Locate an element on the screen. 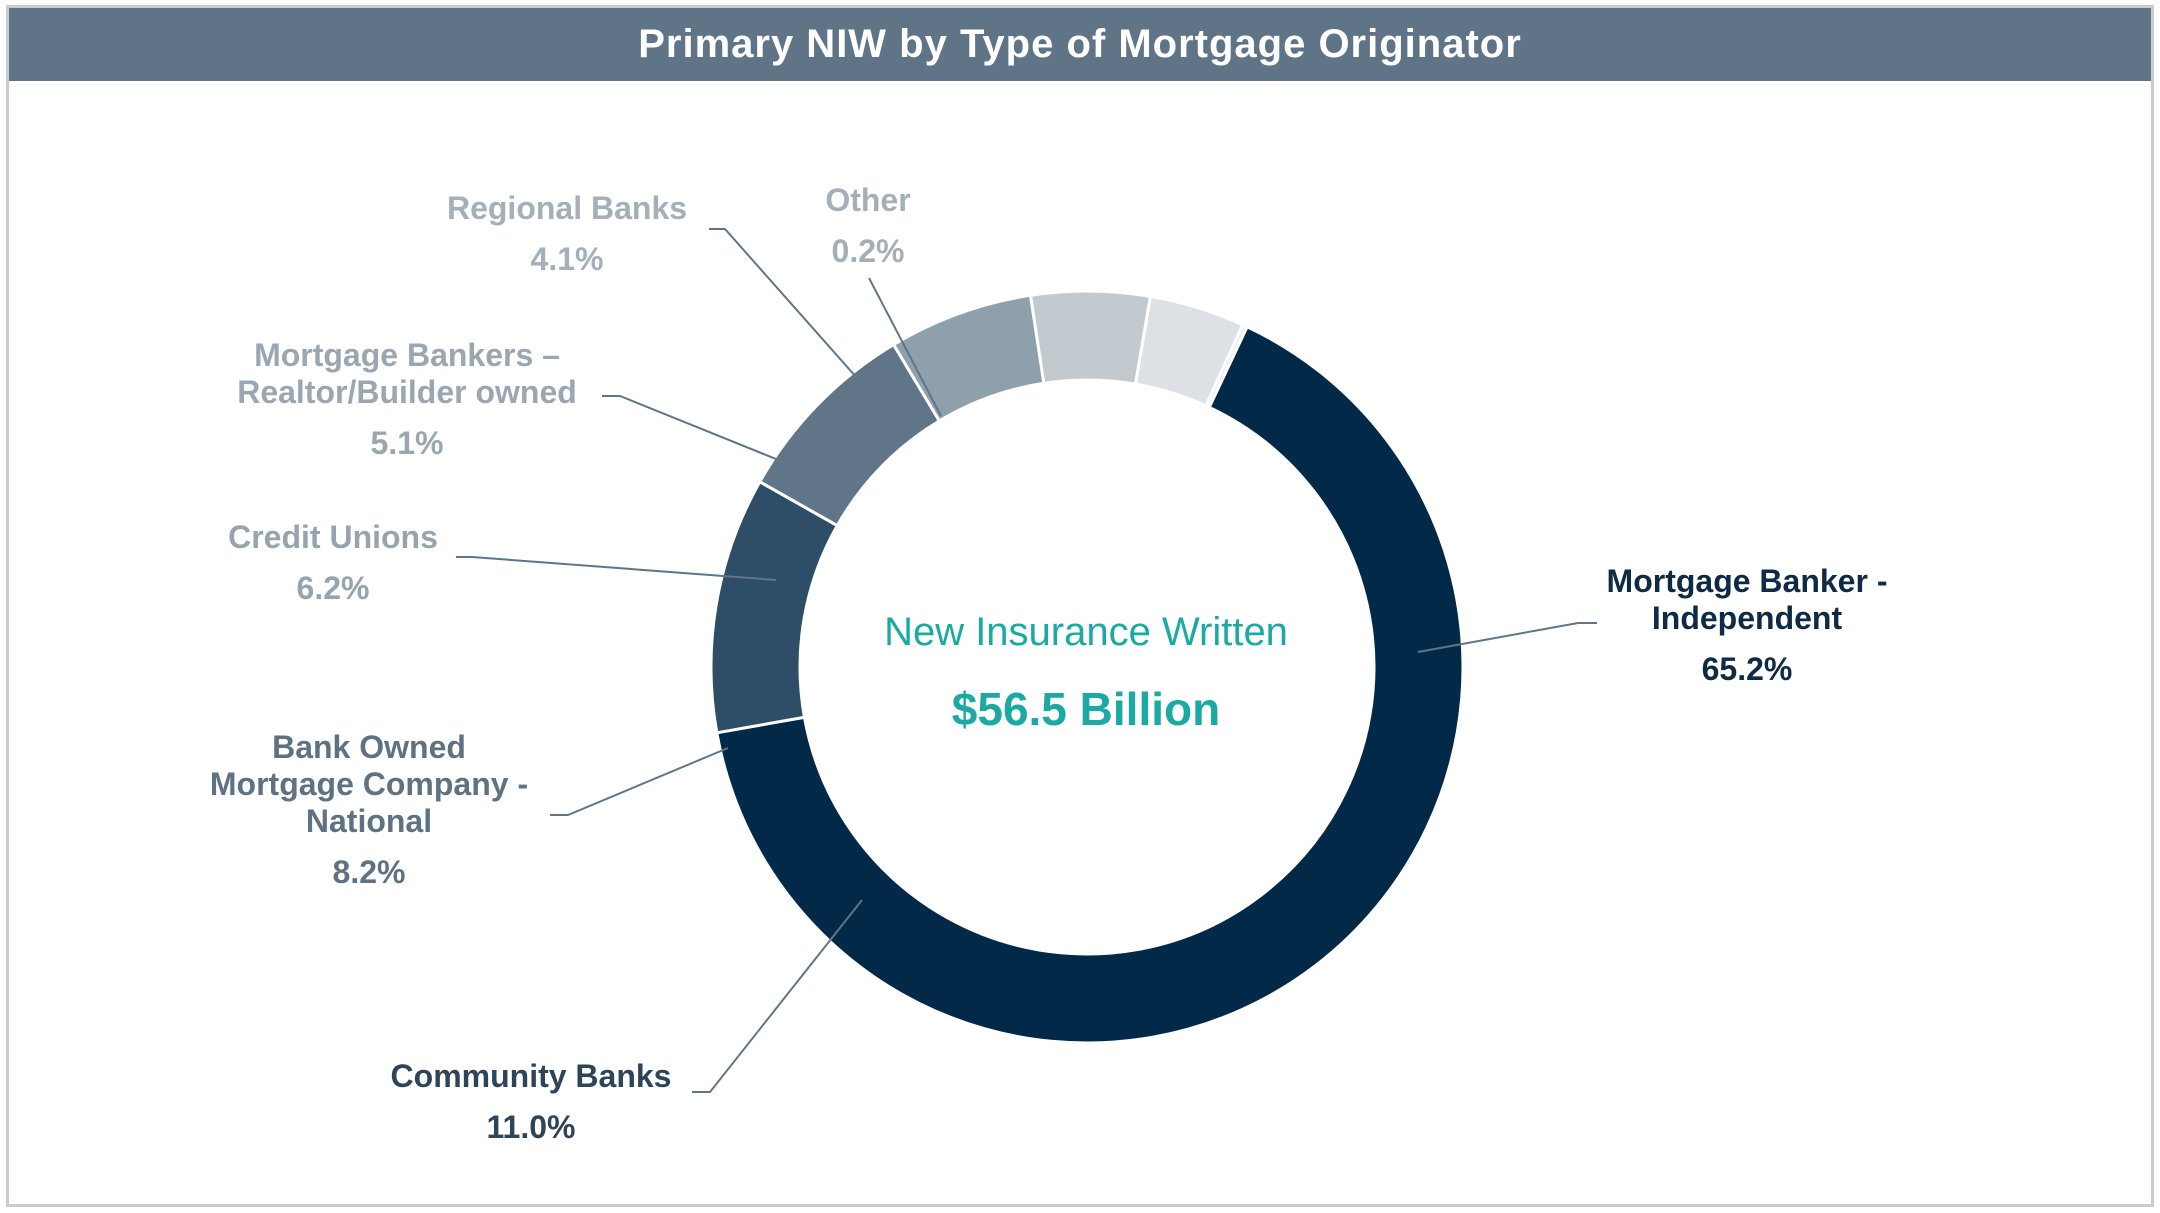  label-line: Other is located at coordinates (867, 200).